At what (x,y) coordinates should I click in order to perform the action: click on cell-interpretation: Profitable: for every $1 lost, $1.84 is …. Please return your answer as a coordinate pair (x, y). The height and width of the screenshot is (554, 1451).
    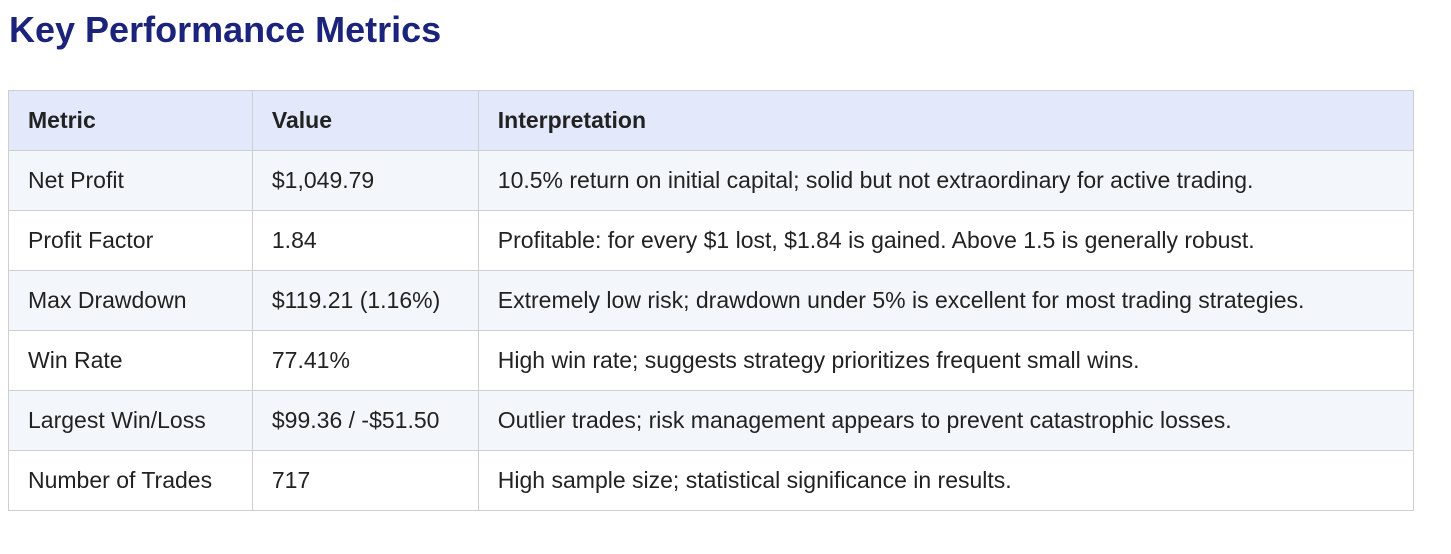
    Looking at the image, I should click on (946, 240).